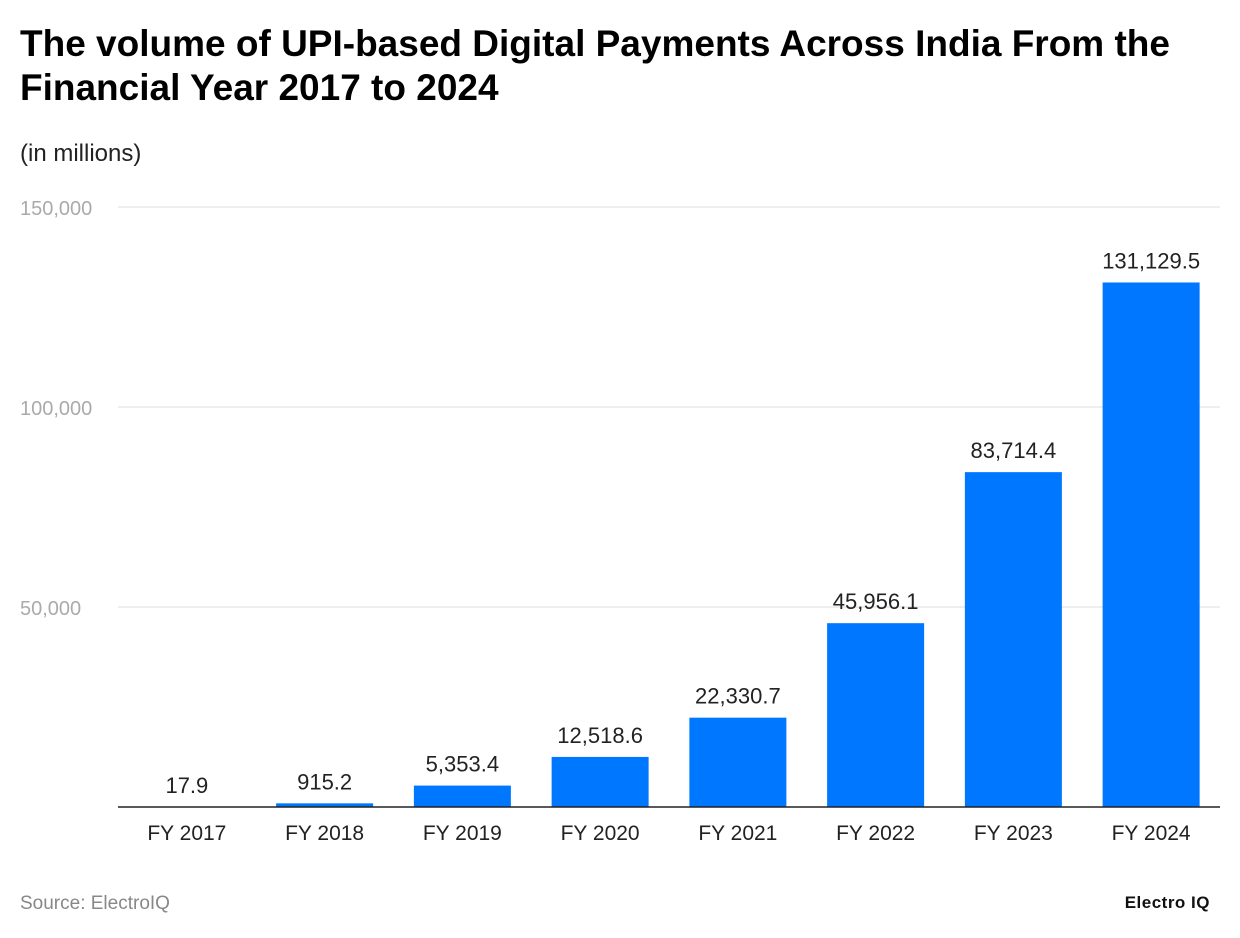  What do you see at coordinates (737, 833) in the screenshot?
I see `x-tick-label: FY 2021` at bounding box center [737, 833].